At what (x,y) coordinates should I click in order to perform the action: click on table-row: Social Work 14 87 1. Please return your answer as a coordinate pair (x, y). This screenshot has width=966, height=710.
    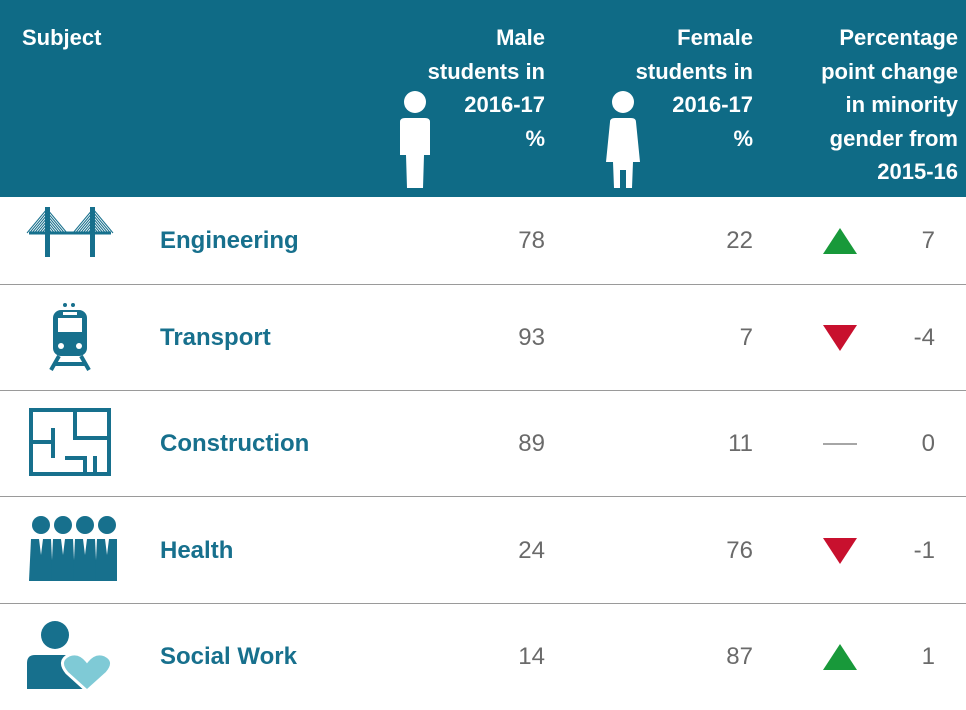
    Looking at the image, I should click on (483, 657).